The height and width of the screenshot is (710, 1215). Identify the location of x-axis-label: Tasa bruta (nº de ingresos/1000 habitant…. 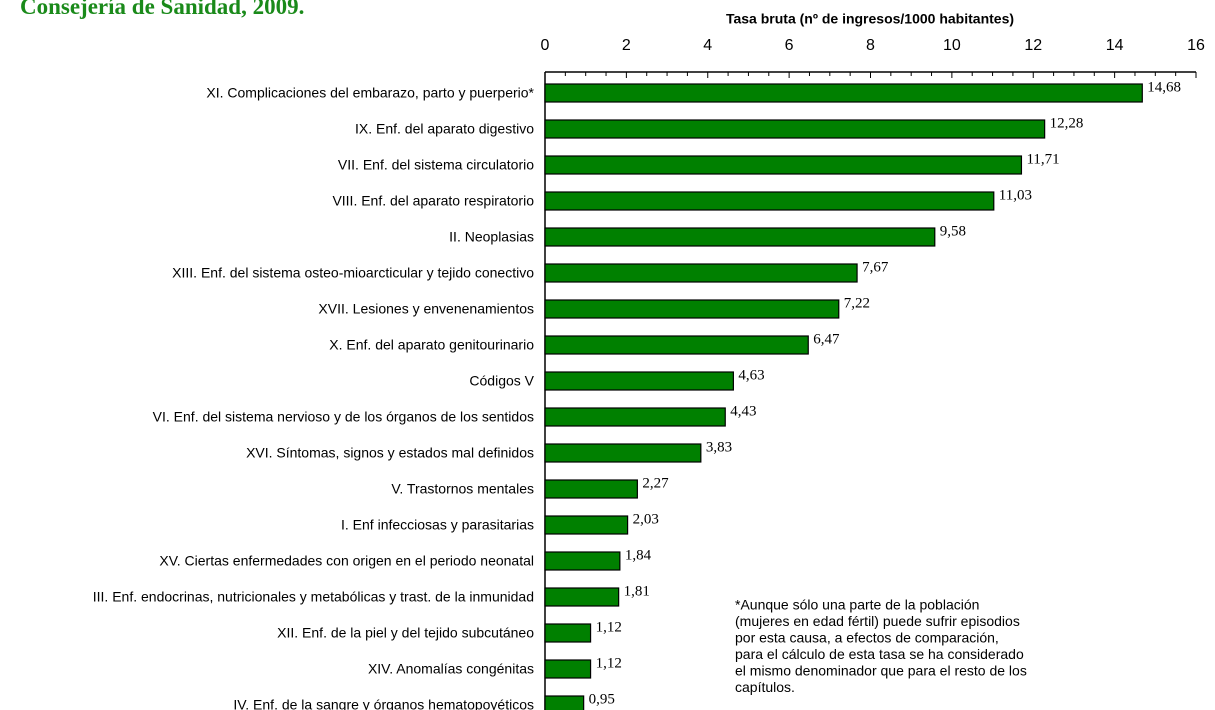
(870, 19).